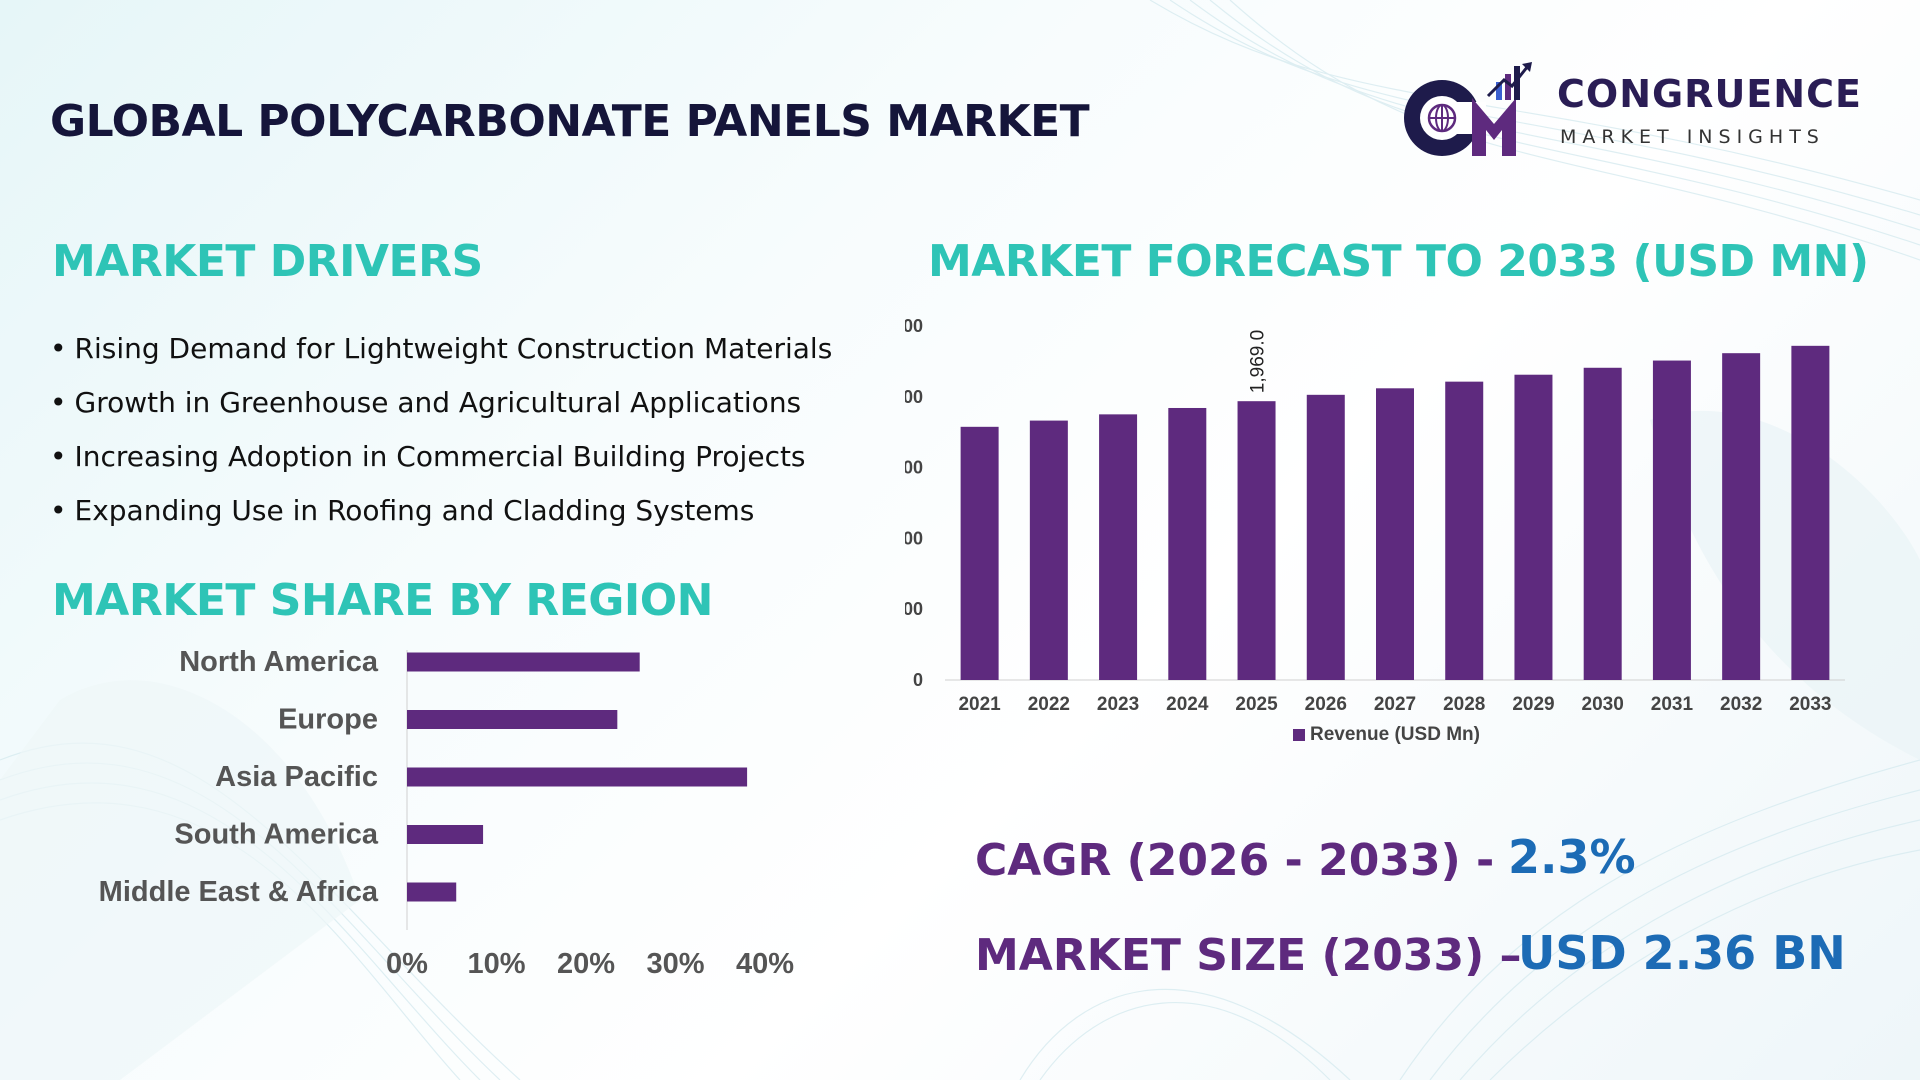 The height and width of the screenshot is (1080, 1920). I want to click on category-label: South America, so click(276, 835).